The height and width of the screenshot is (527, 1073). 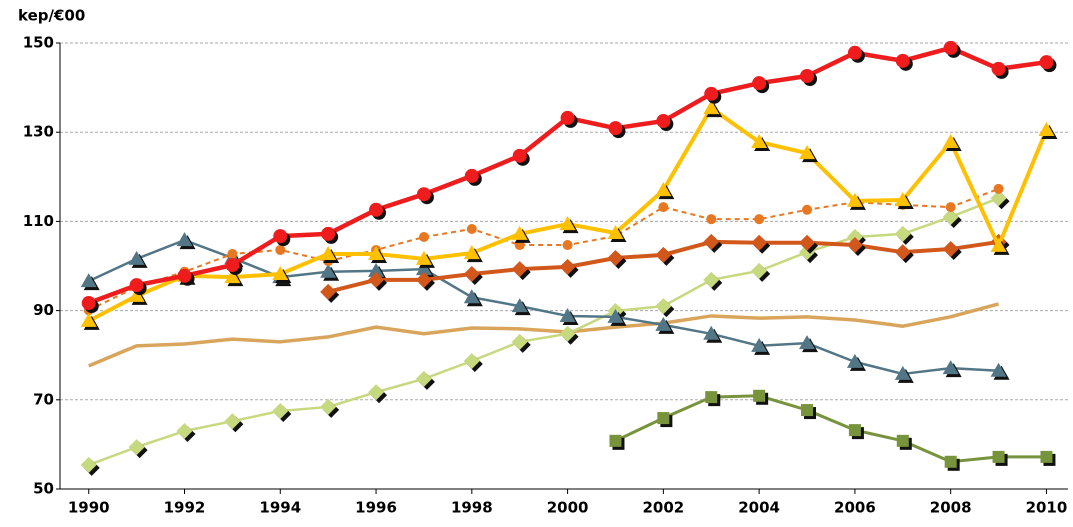 What do you see at coordinates (280, 508) in the screenshot?
I see `x-tick-label: 1994` at bounding box center [280, 508].